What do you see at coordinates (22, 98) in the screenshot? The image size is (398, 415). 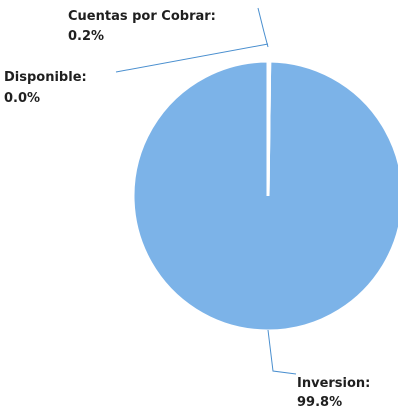 I see `data-label-disponible-value: 0.0%` at bounding box center [22, 98].